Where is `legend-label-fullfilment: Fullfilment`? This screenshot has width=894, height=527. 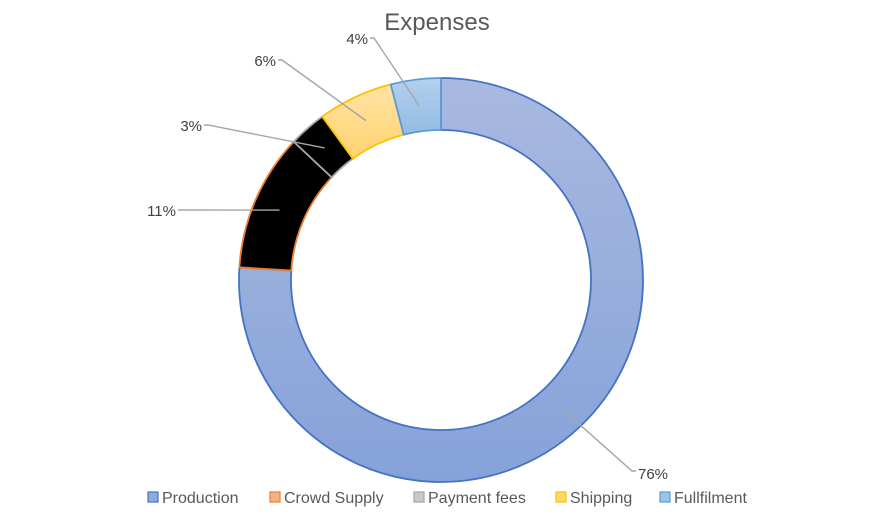 legend-label-fullfilment: Fullfilment is located at coordinates (710, 498).